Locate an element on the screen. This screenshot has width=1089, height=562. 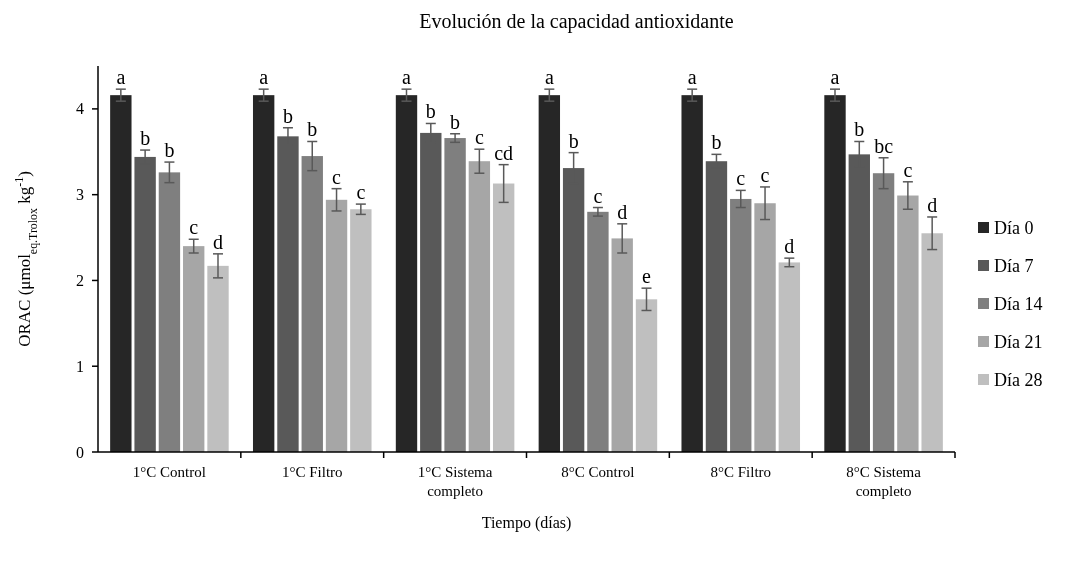
y-tick-label: 1 is located at coordinates (80, 366).